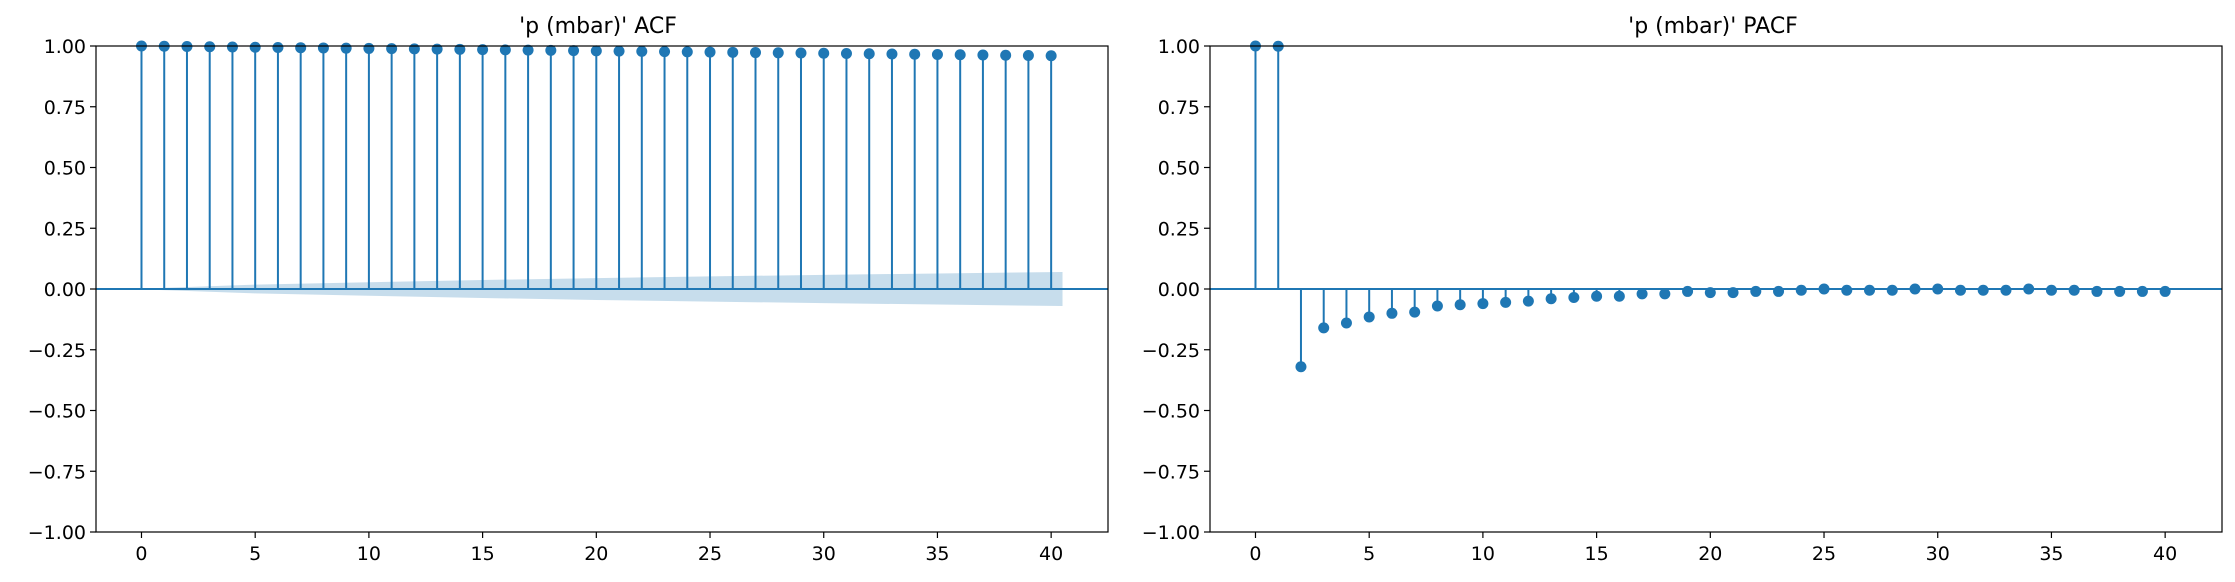 The width and height of the screenshot is (2235, 582). Describe the element at coordinates (369, 554) in the screenshot. I see `acf-xtick-label-10: 10` at that location.